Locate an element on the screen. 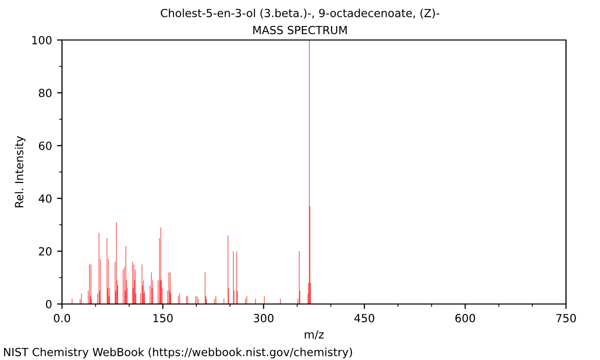  chart-subtitle: MASS SPECTRUM is located at coordinates (300, 30).